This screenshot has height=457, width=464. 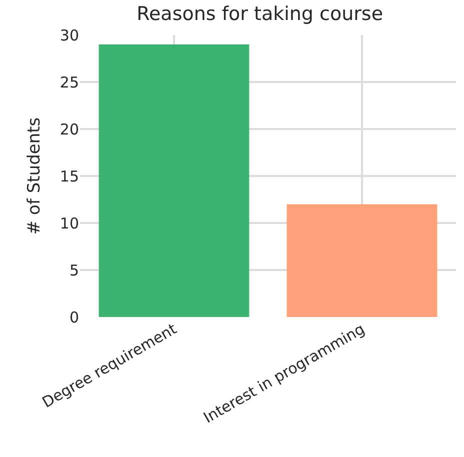 I want to click on y-tick-label: 25, so click(x=69, y=82).